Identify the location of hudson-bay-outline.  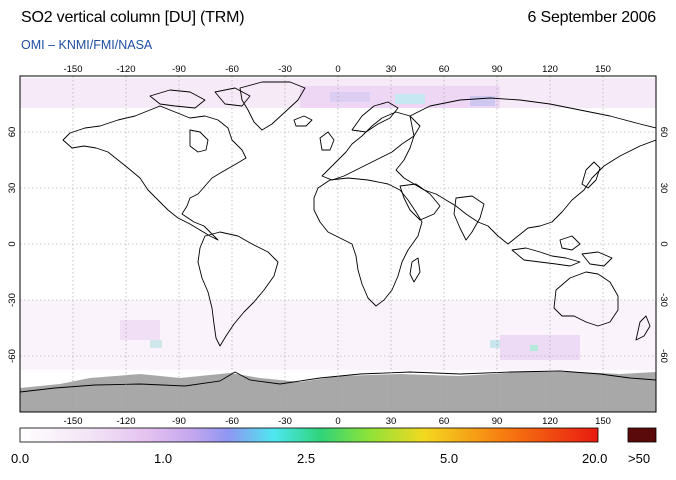
(199, 141).